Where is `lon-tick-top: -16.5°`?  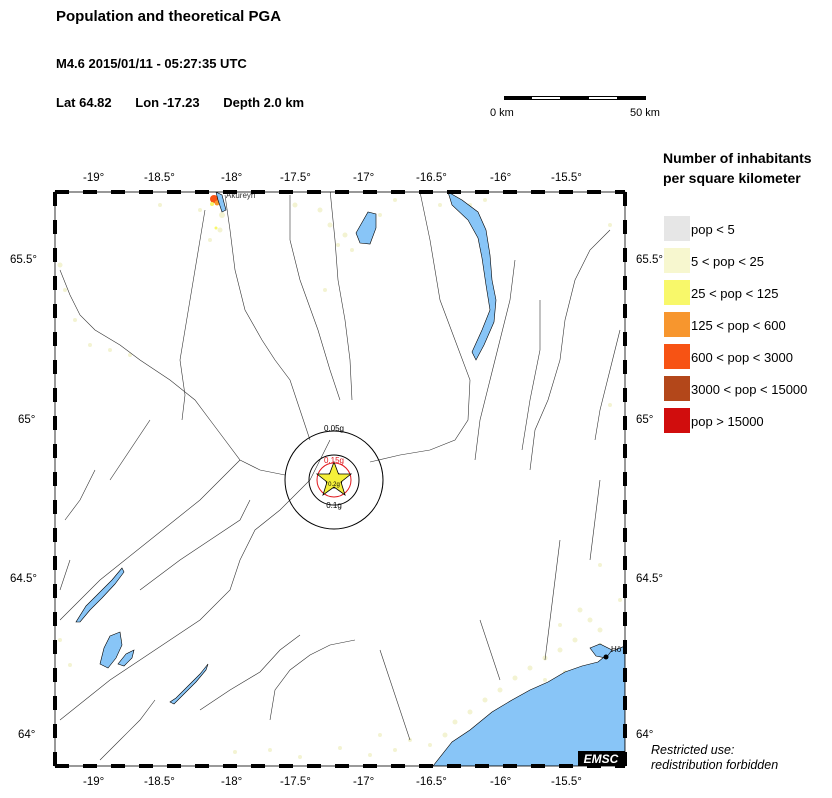 lon-tick-top: -16.5° is located at coordinates (431, 178).